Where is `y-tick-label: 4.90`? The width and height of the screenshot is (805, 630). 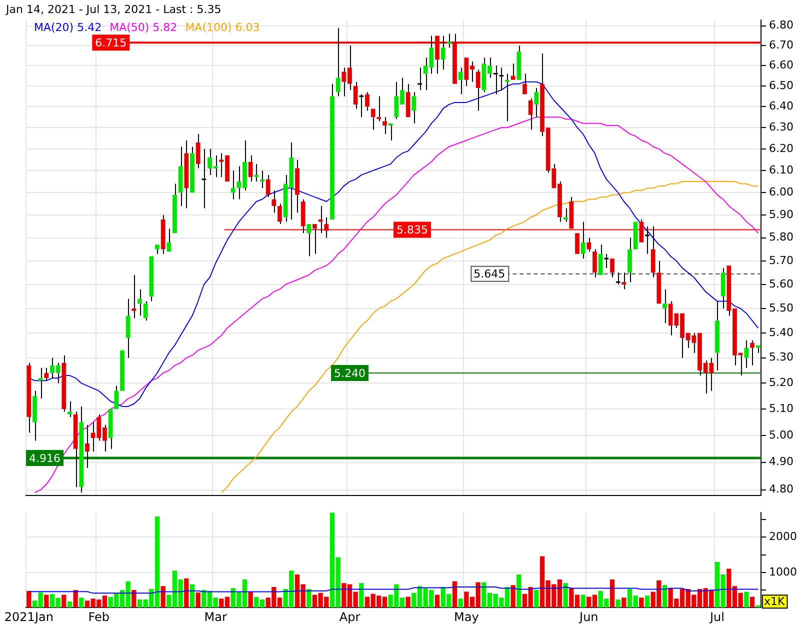 y-tick-label: 4.90 is located at coordinates (781, 461).